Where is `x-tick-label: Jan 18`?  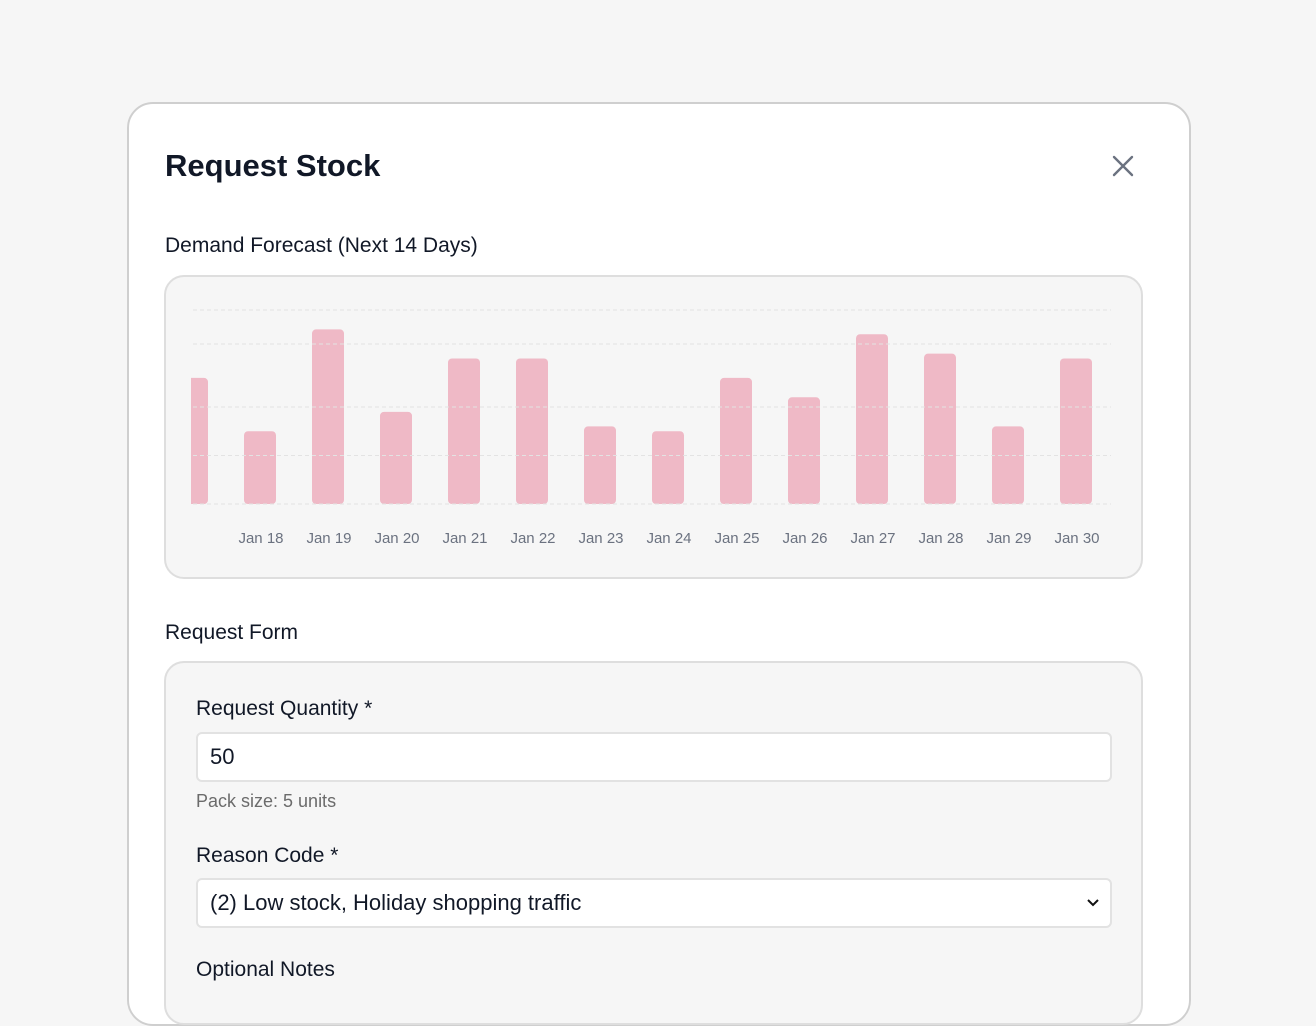 x-tick-label: Jan 18 is located at coordinates (260, 538).